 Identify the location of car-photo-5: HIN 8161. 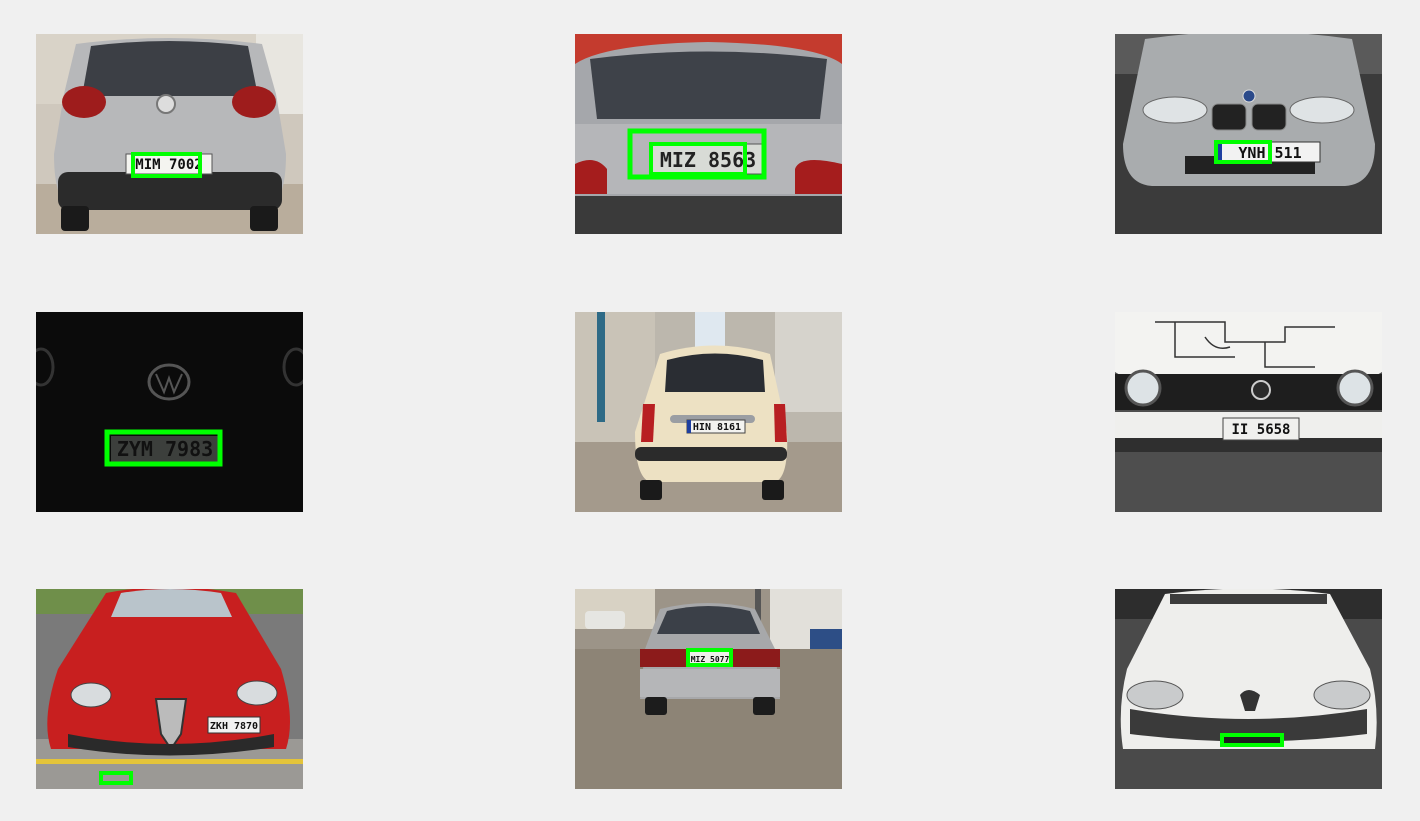
(708, 412).